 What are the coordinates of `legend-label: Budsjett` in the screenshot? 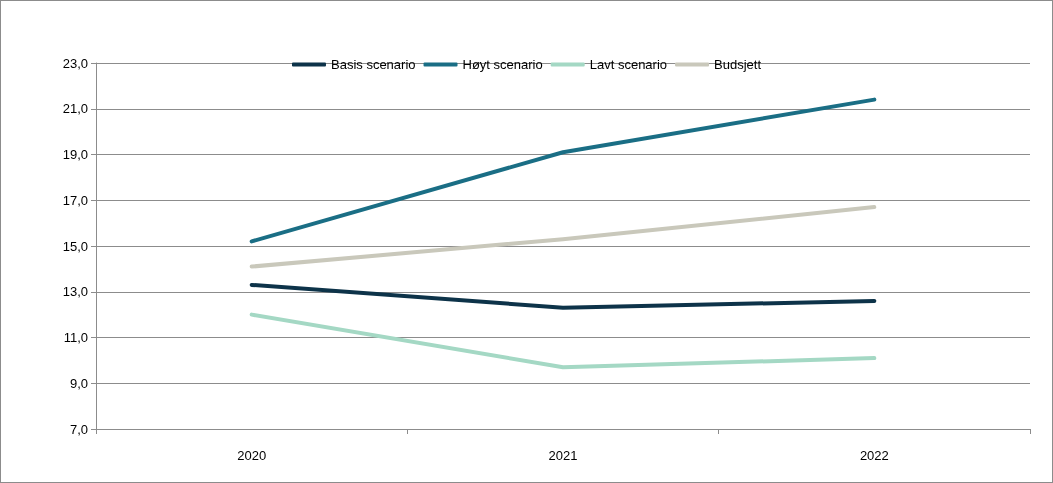 It's located at (738, 64).